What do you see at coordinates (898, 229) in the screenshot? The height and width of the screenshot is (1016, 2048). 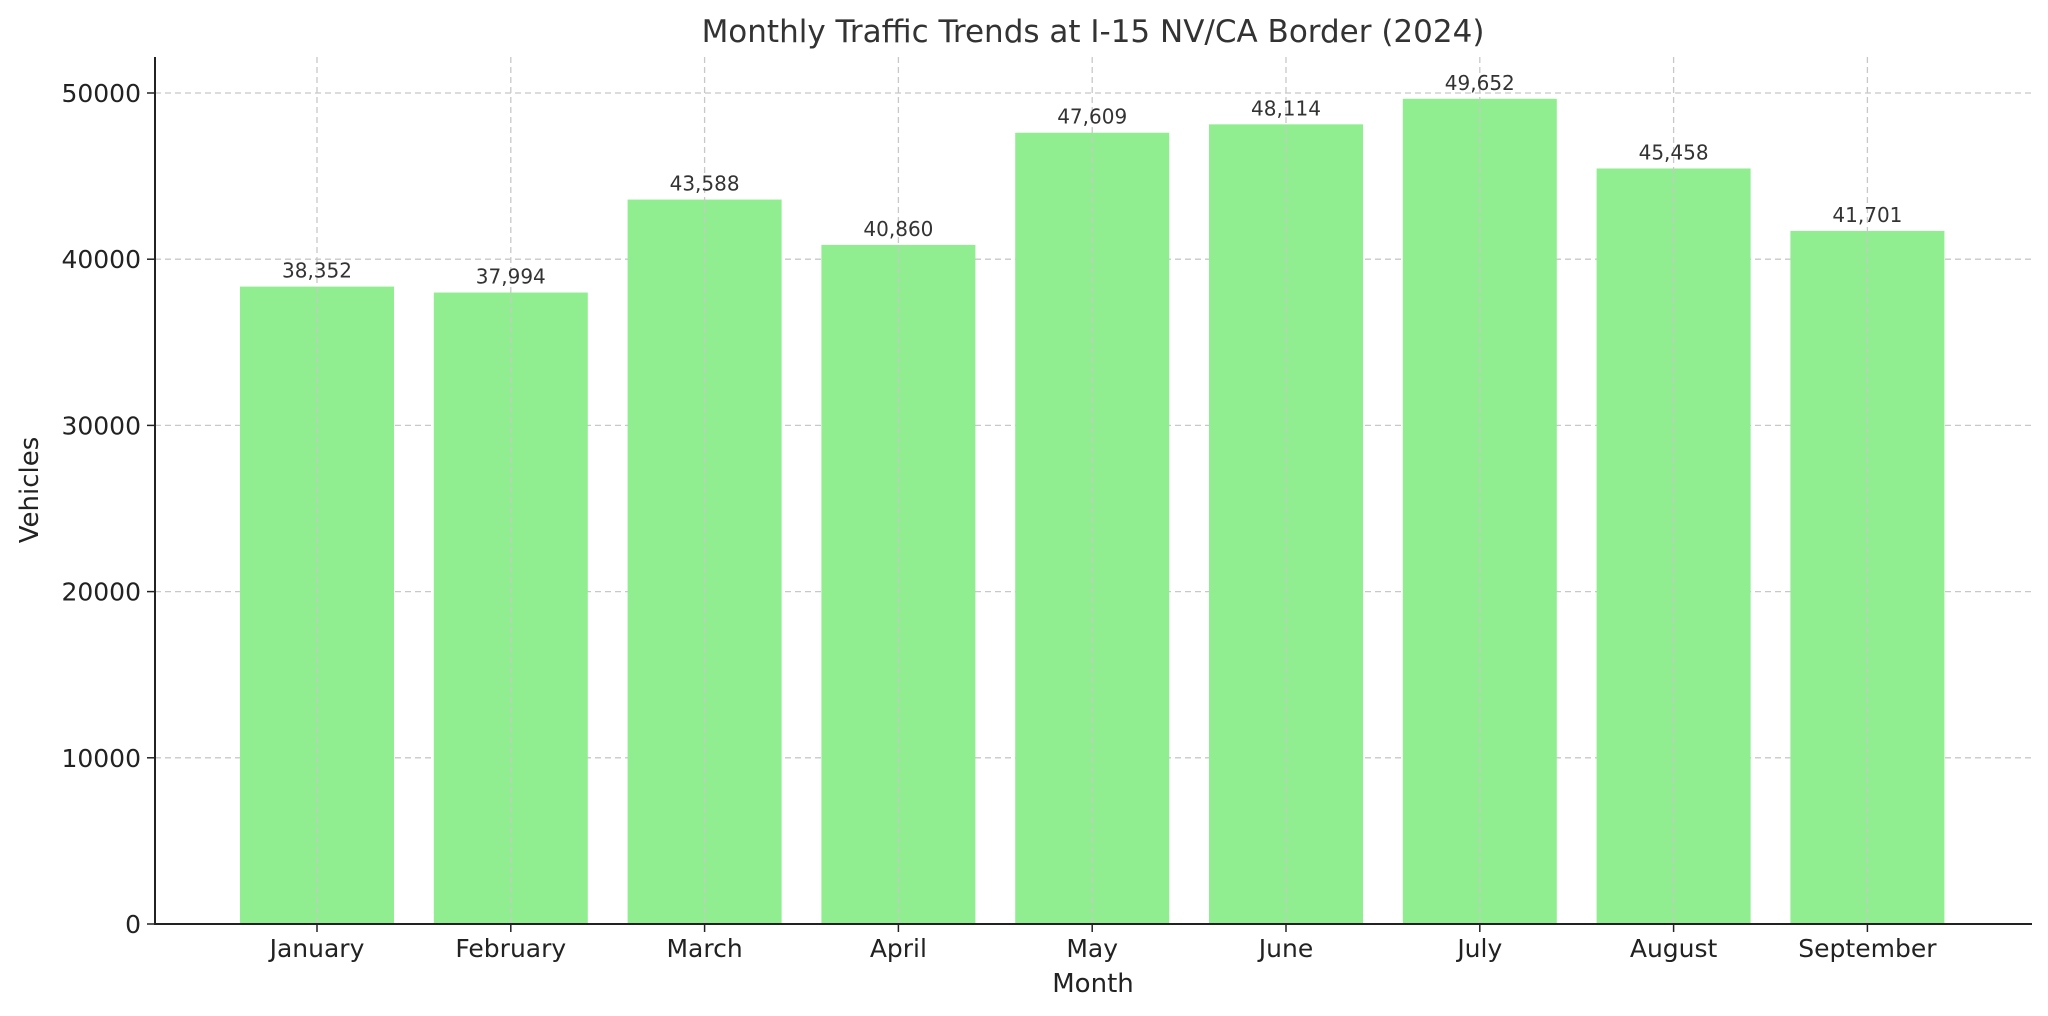 I see `data-label: 40,860` at bounding box center [898, 229].